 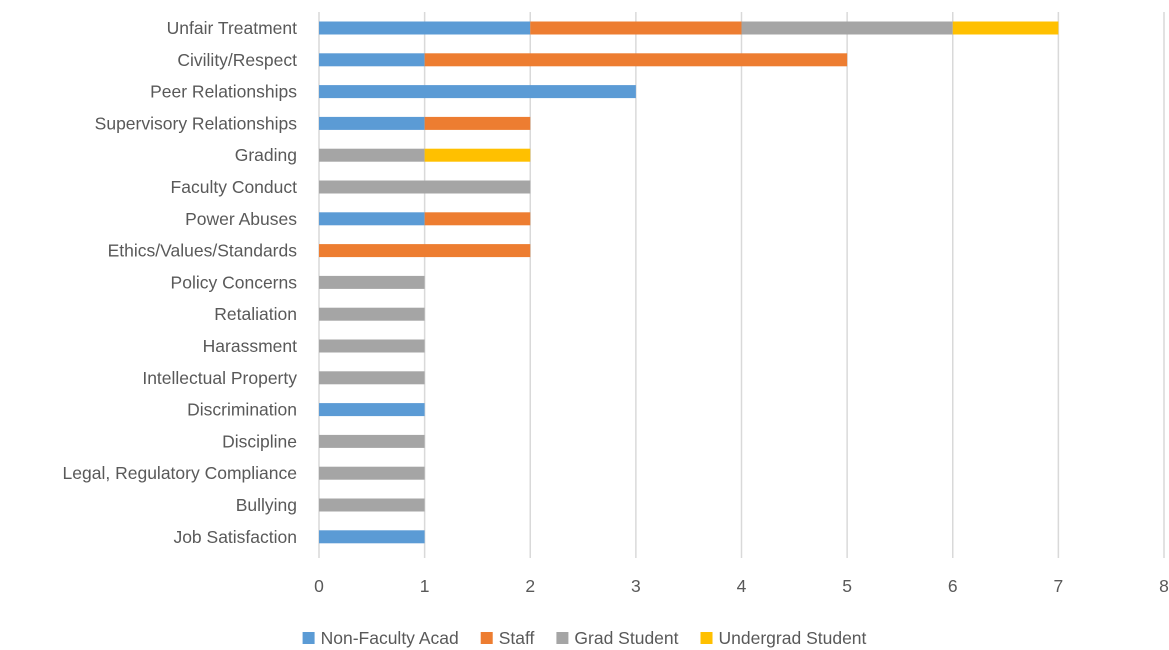 What do you see at coordinates (196, 123) in the screenshot?
I see `category-label: Supervisory Relationships` at bounding box center [196, 123].